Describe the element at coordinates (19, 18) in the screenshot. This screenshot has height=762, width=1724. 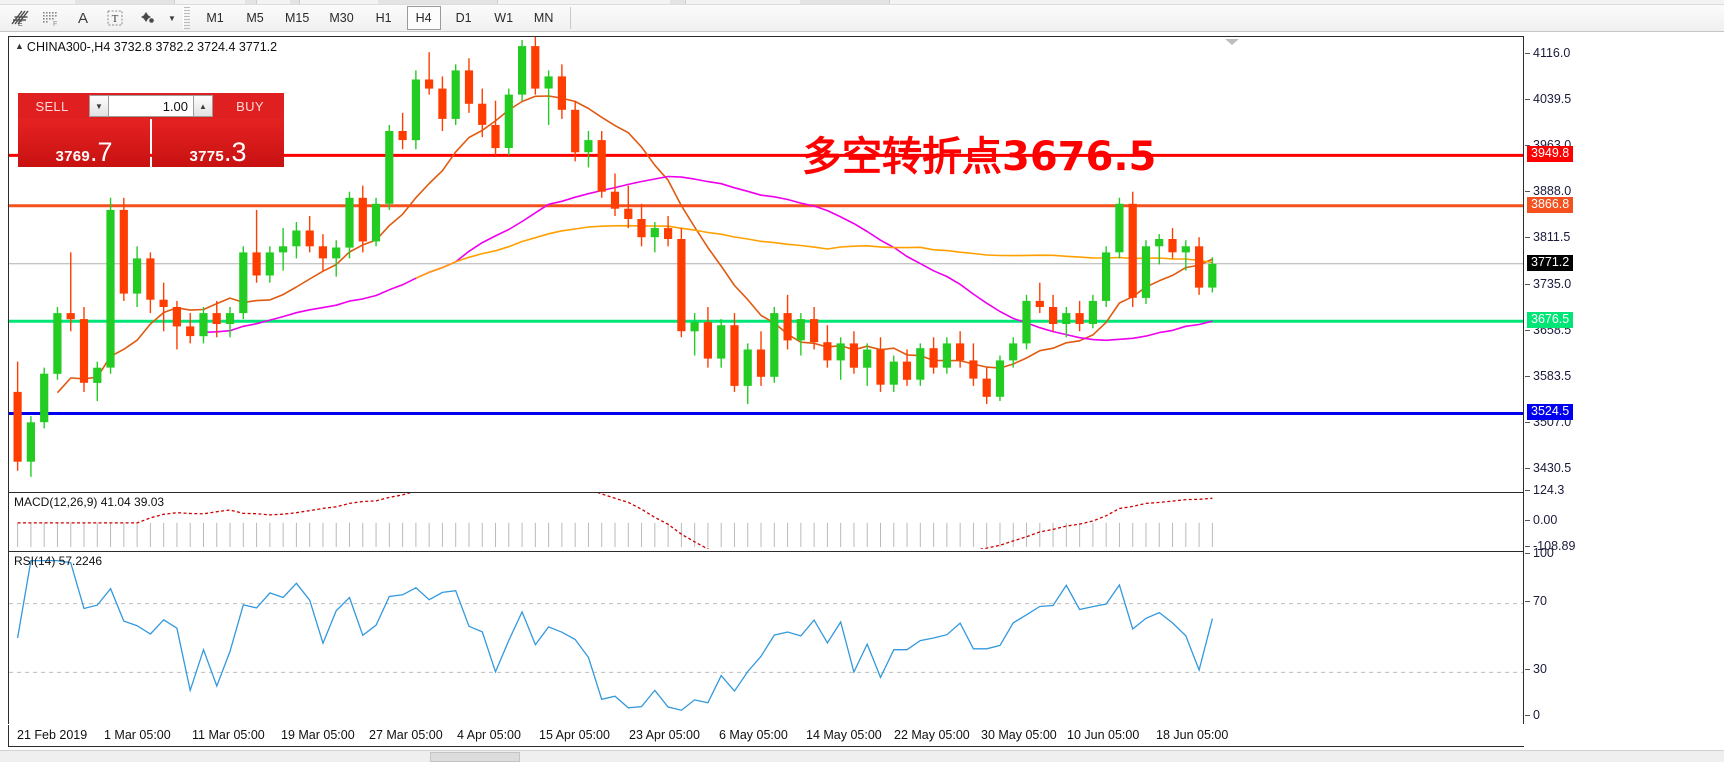
I see `indicators-icon: E` at that location.